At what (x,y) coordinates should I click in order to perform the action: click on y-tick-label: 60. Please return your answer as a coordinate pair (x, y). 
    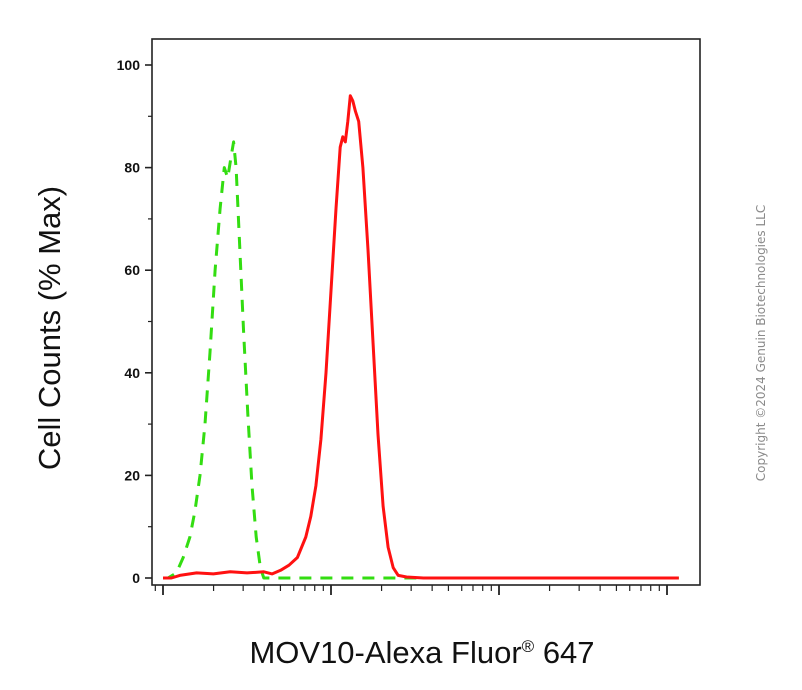
    Looking at the image, I should click on (132, 270).